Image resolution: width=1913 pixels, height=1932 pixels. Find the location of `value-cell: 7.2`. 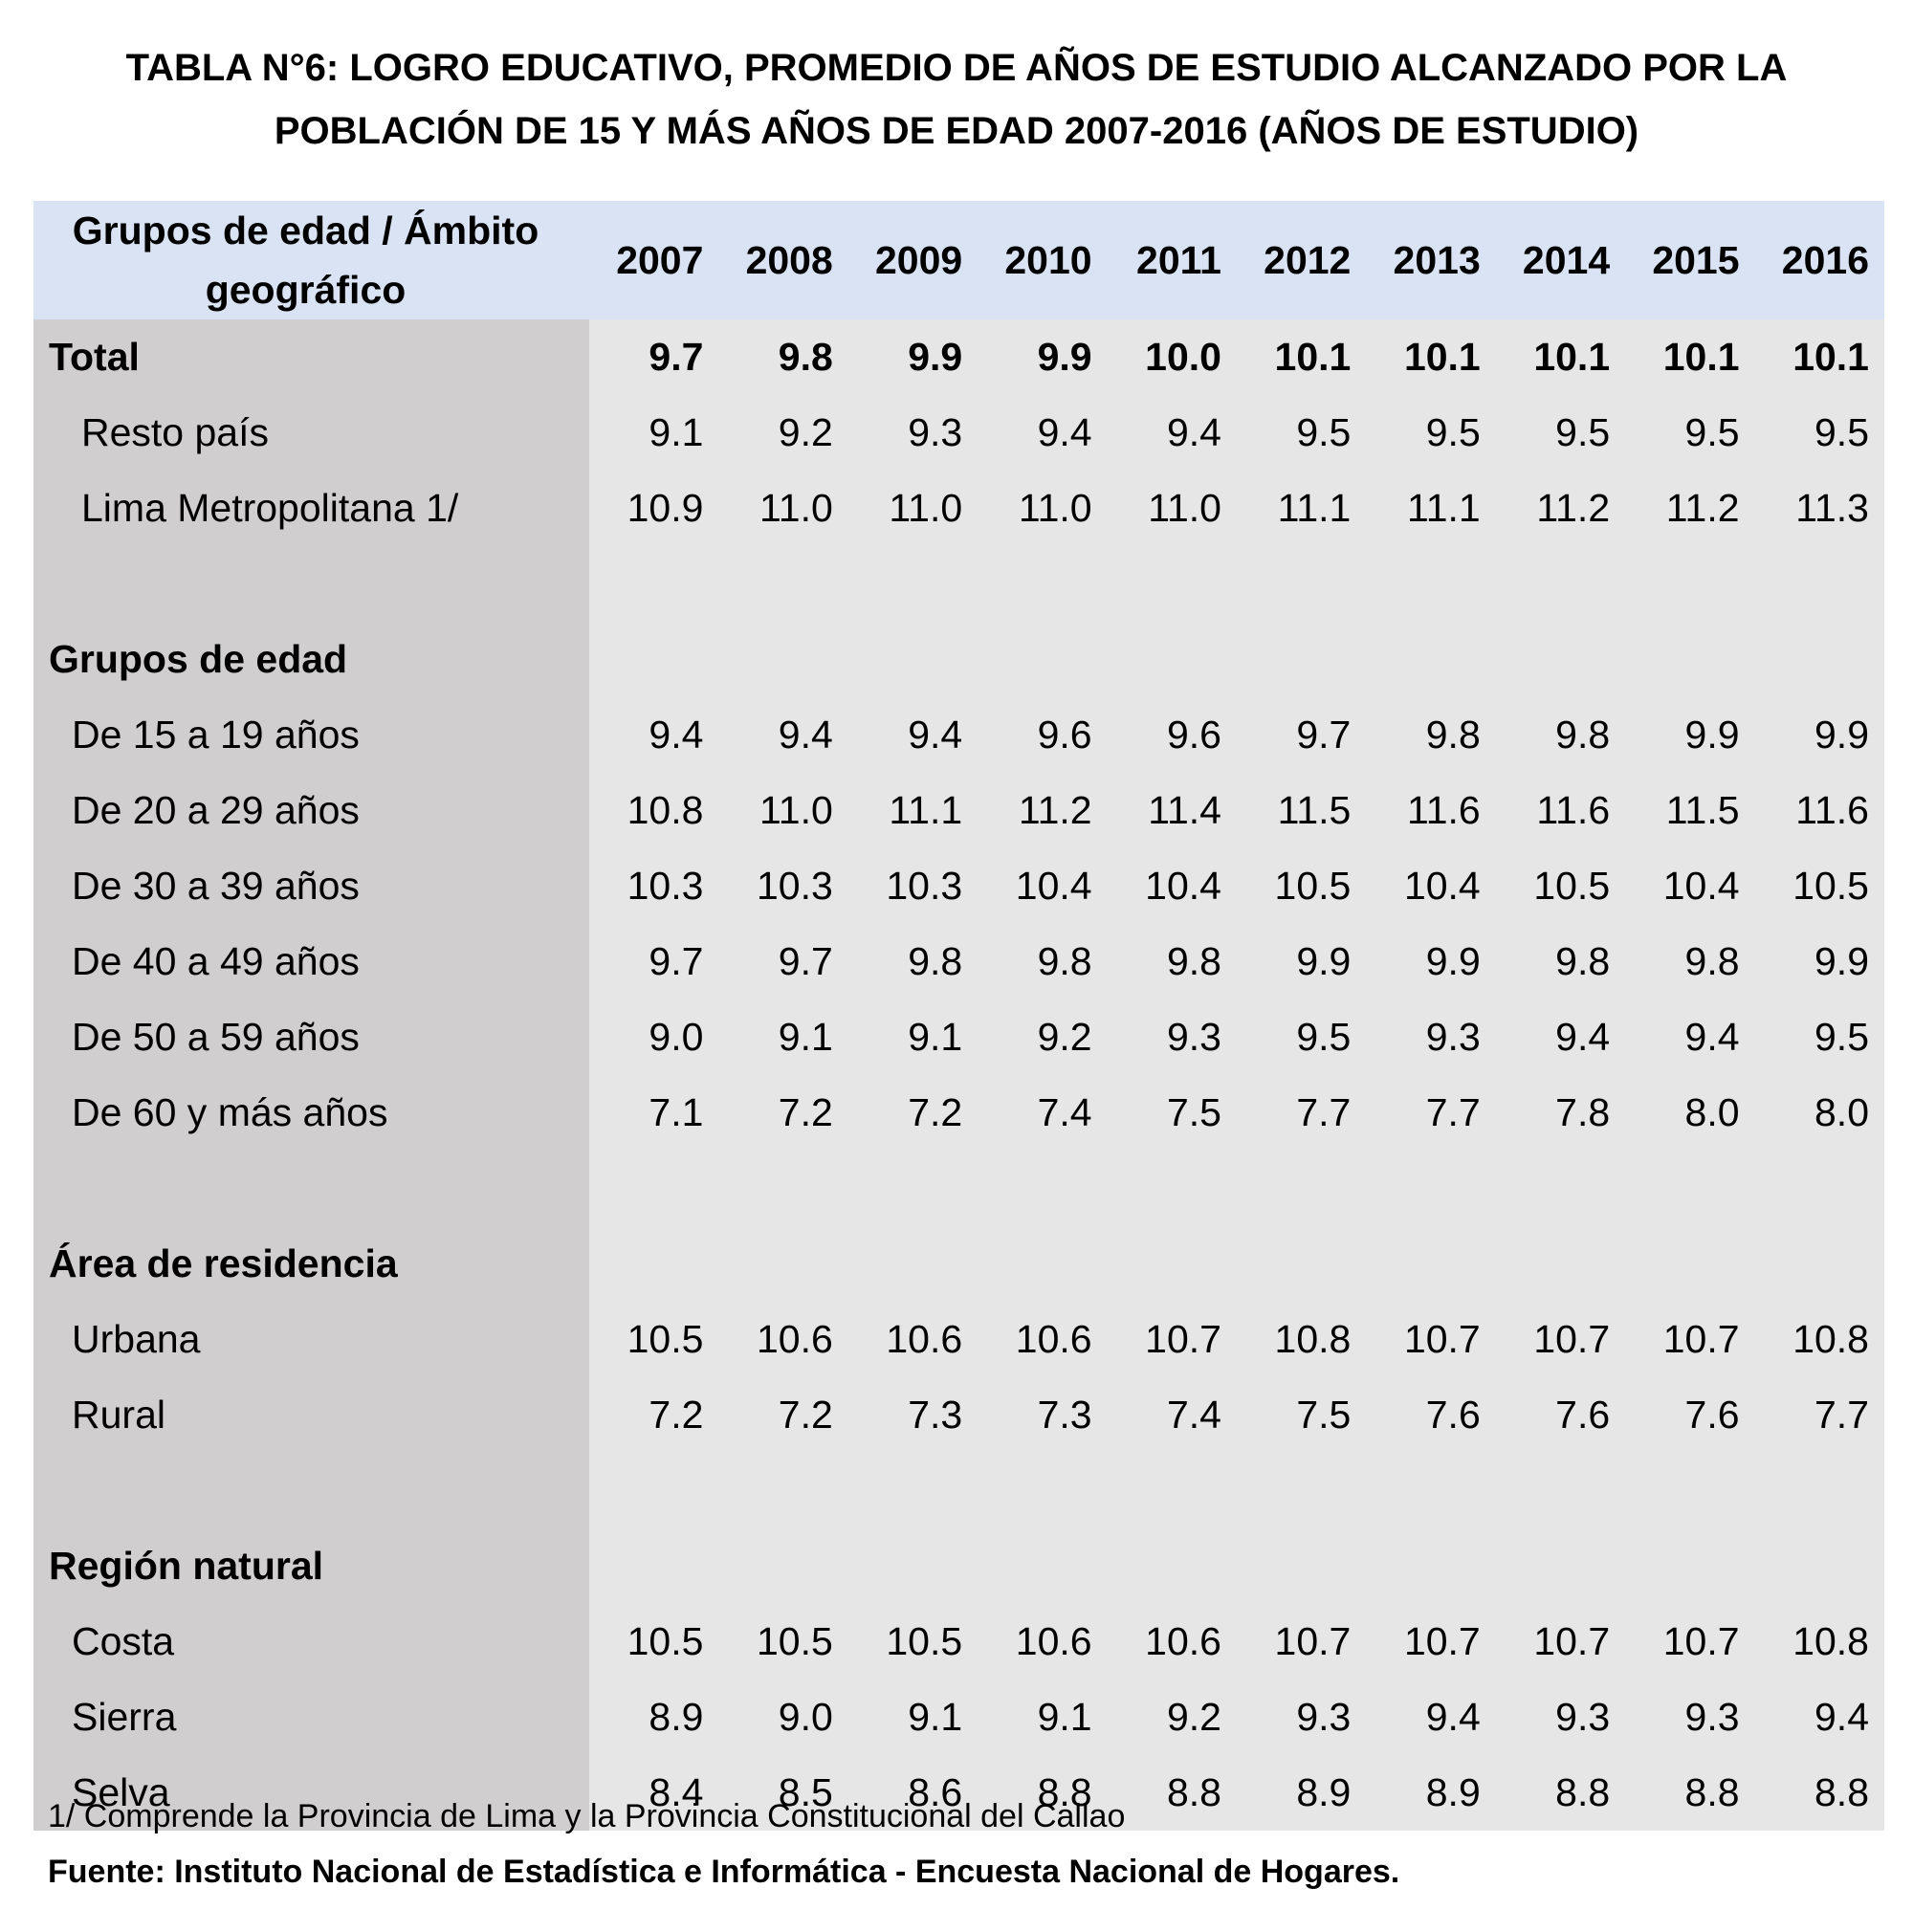

value-cell: 7.2 is located at coordinates (654, 1415).